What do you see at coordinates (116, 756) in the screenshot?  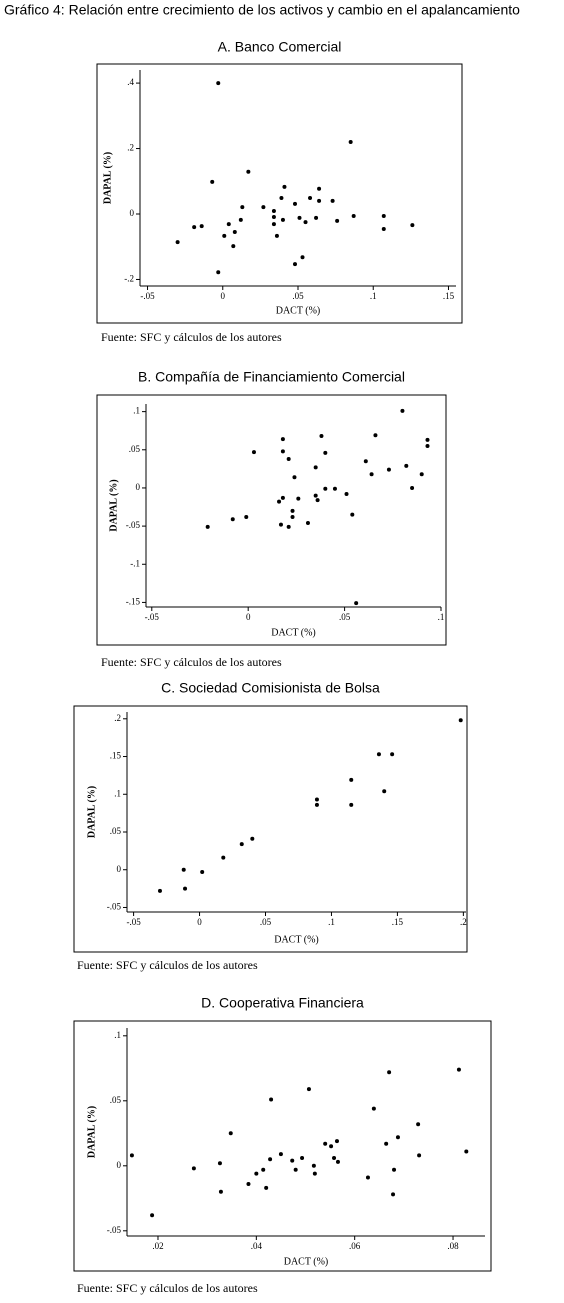 I see `y-tick-label: .15` at bounding box center [116, 756].